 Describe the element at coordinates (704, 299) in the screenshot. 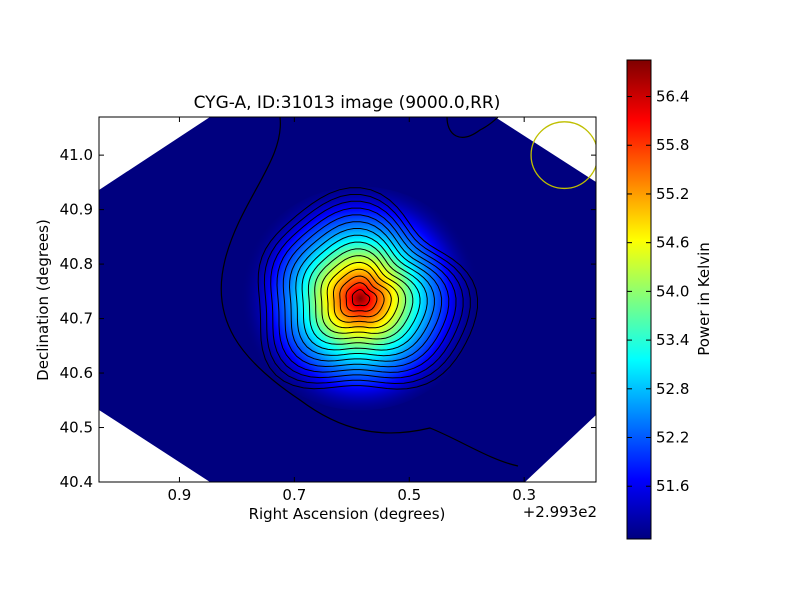

I see `colorbar-label: Power in Kelvin` at that location.